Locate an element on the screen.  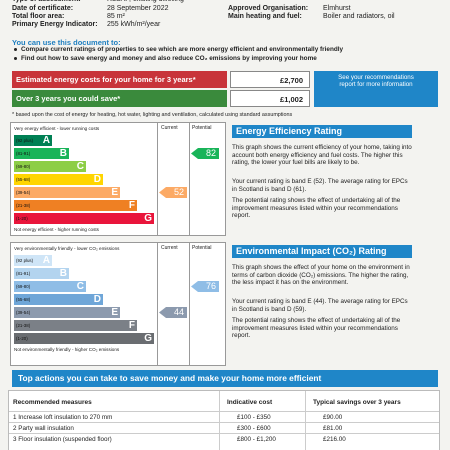
rating-arrow: 82 is located at coordinates (205, 153).